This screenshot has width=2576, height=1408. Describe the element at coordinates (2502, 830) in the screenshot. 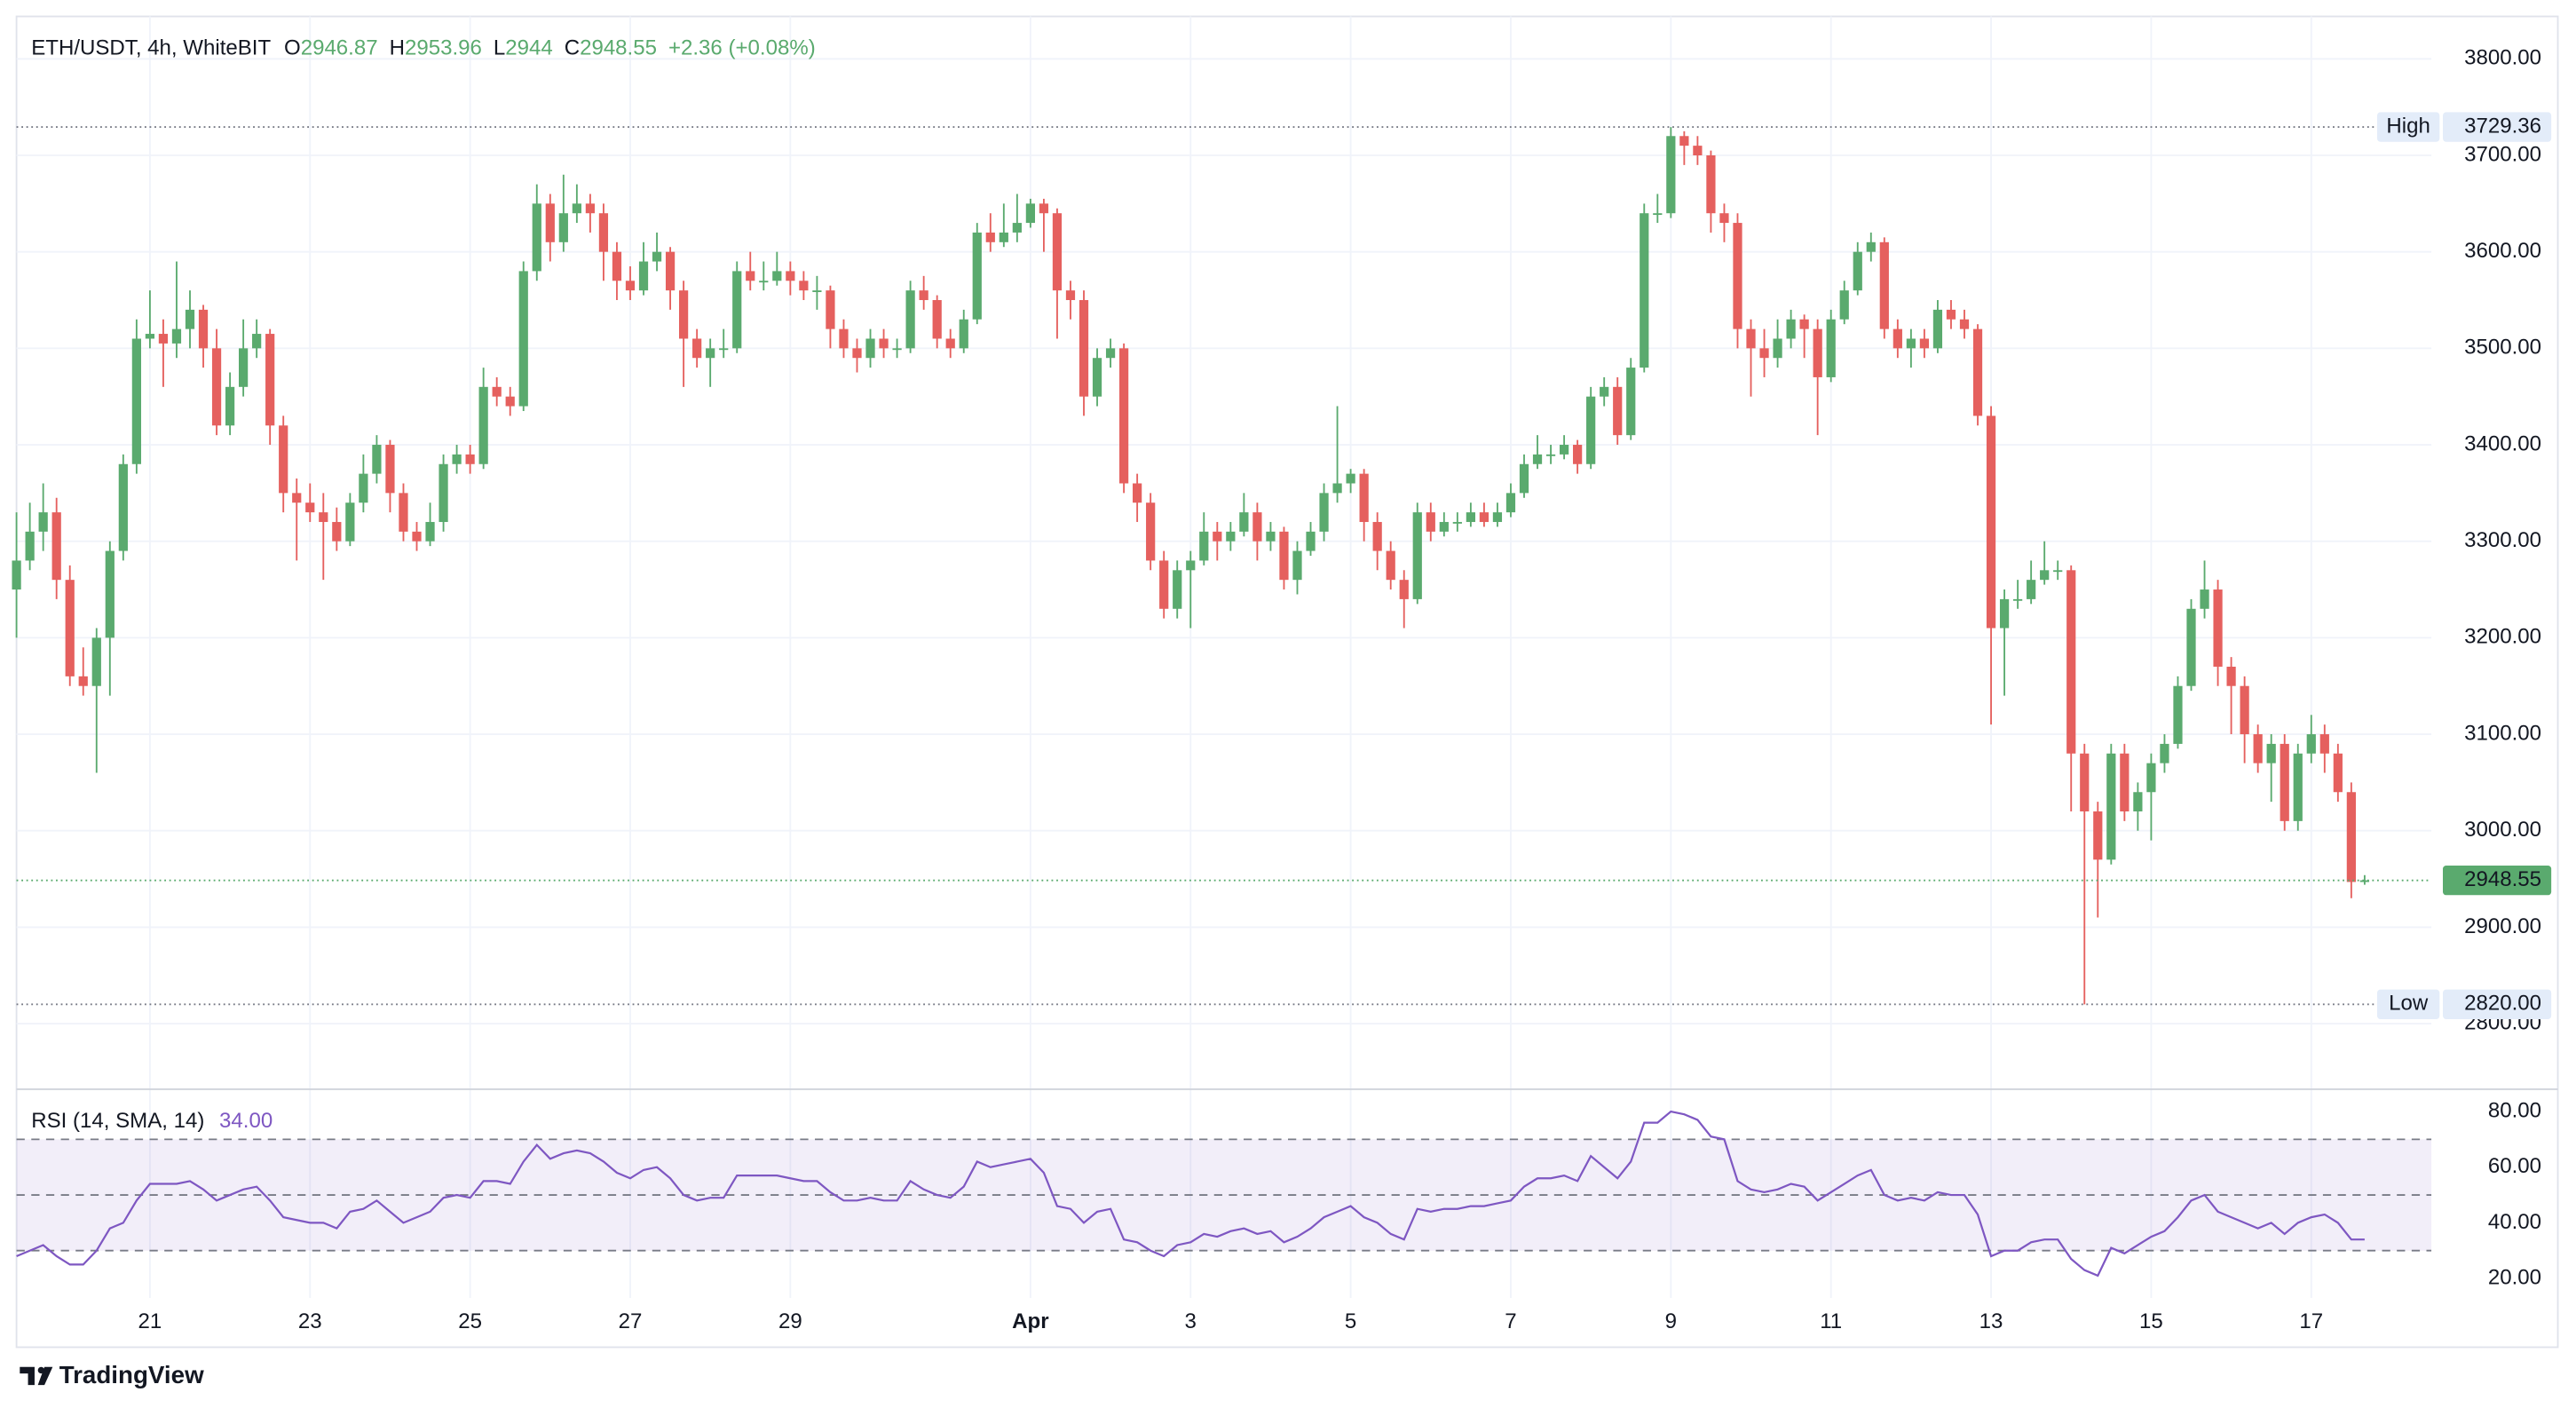

I see `y-tick-label: 3000.00` at that location.